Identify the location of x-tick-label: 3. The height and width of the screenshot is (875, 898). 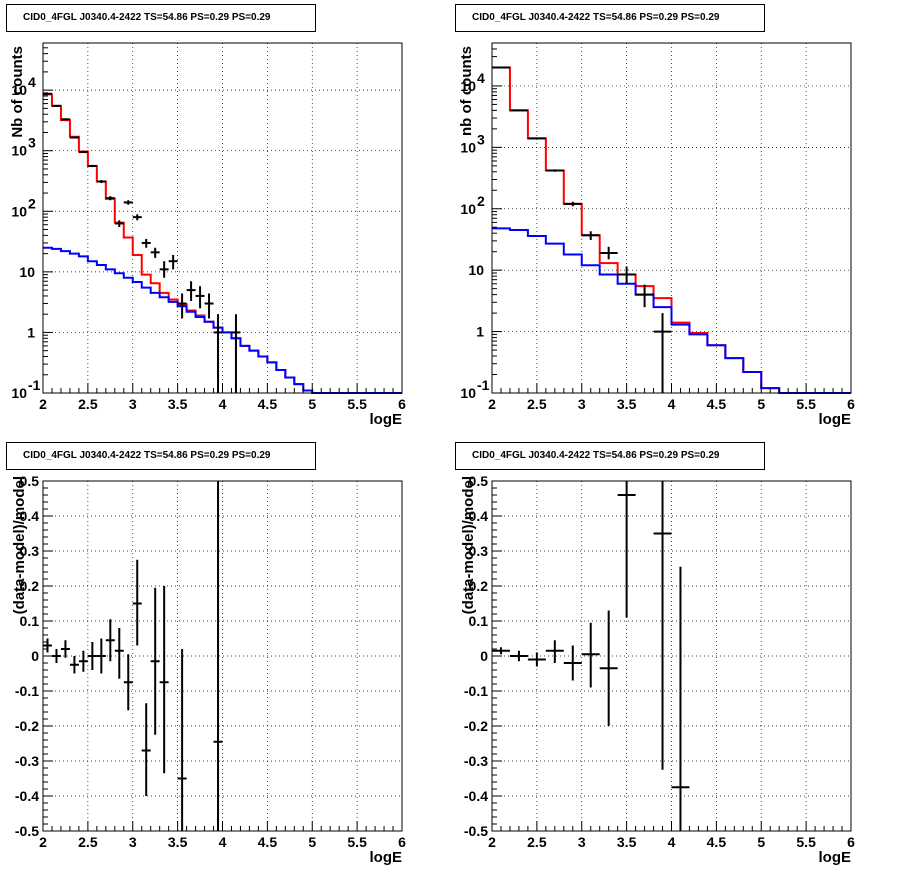
(133, 404).